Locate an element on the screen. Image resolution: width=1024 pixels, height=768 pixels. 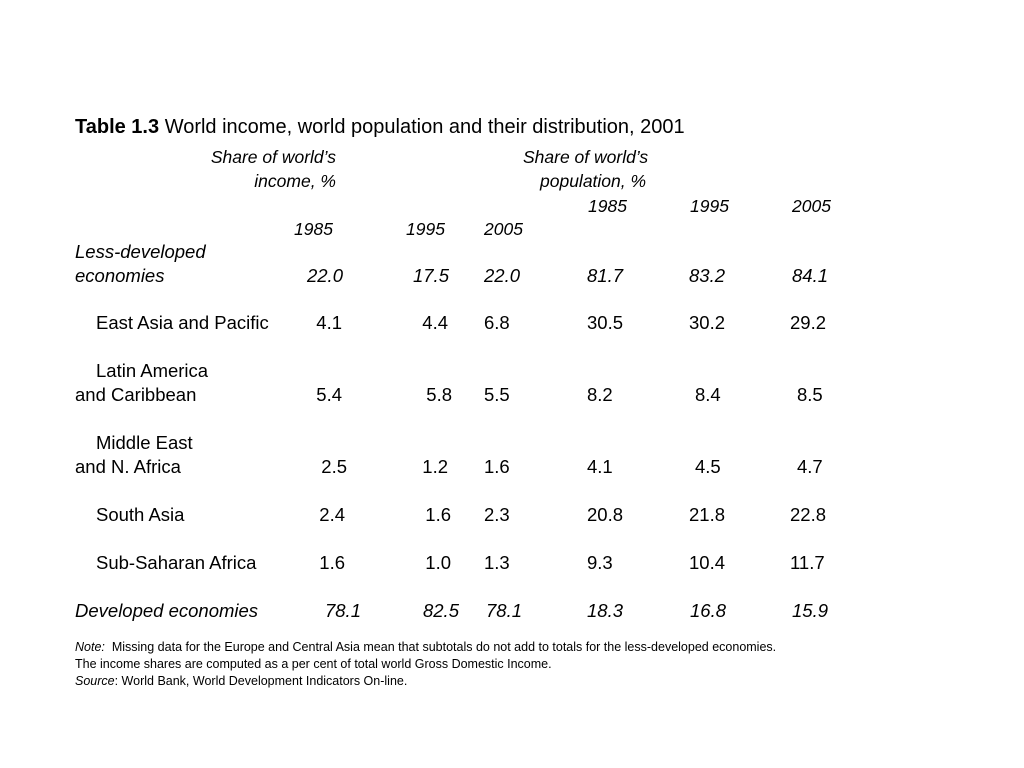
population-cell: 4.5 is located at coordinates (708, 466).